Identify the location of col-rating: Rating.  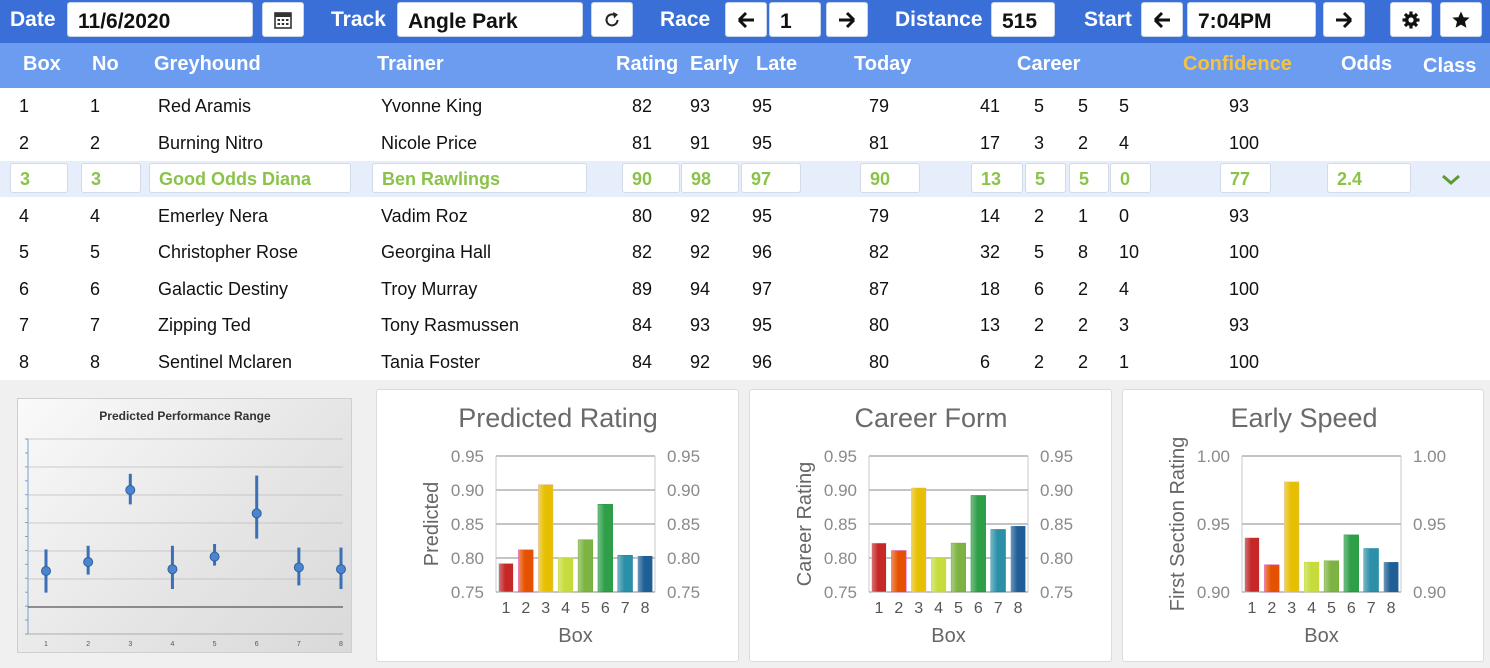
(647, 64).